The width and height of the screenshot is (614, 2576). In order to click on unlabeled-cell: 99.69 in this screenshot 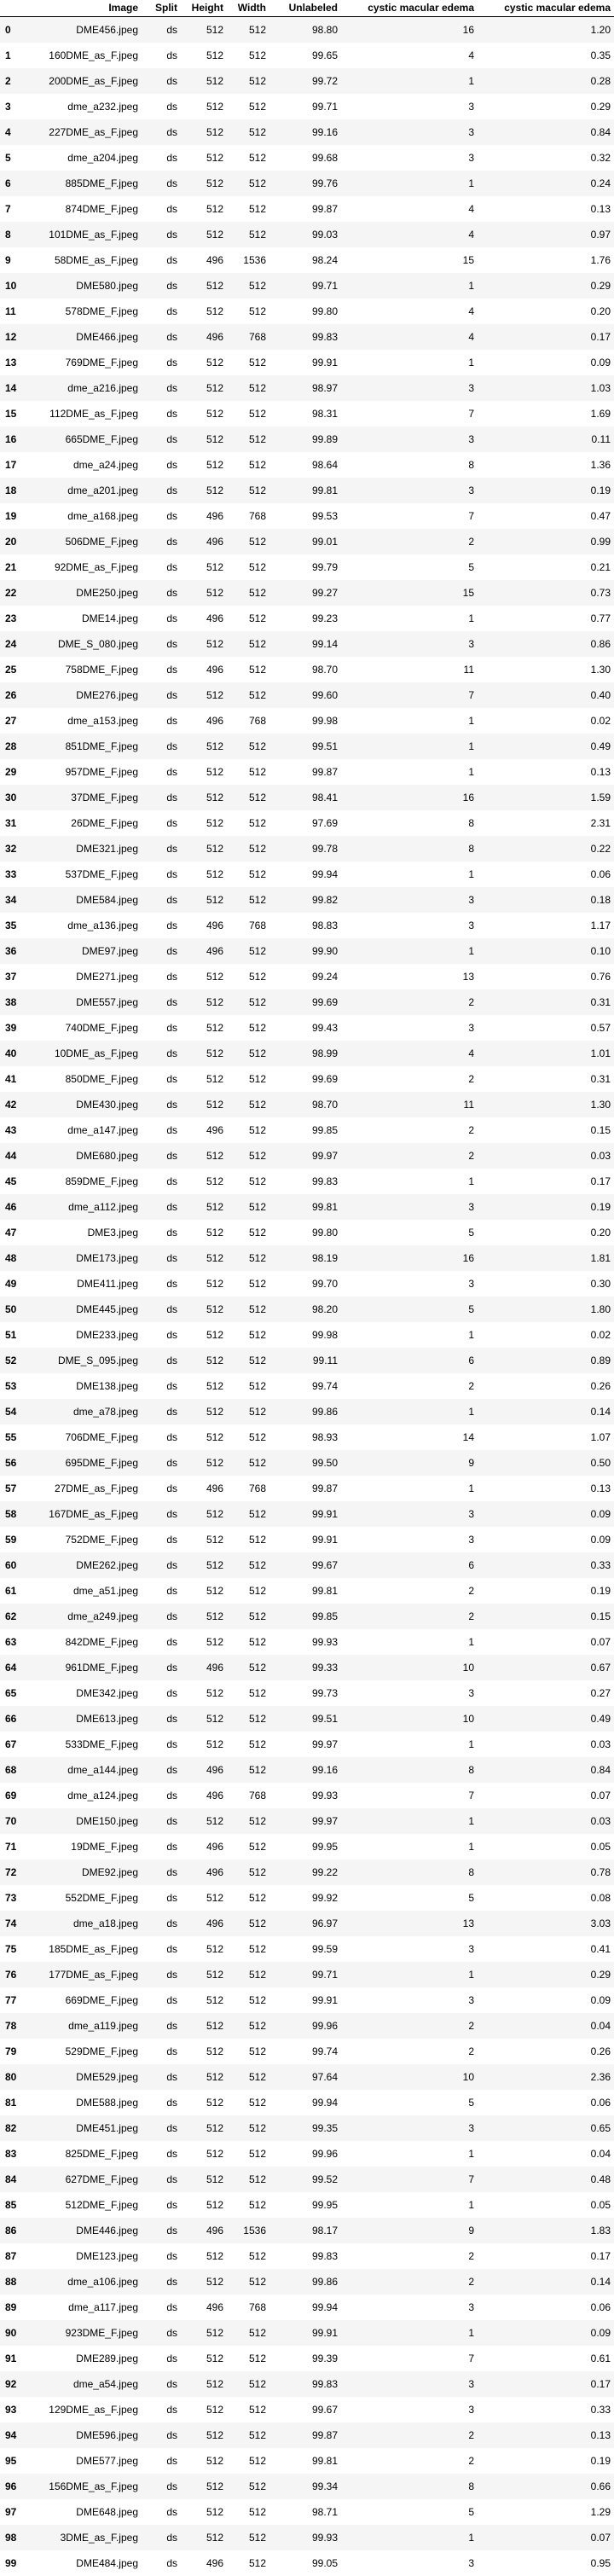, I will do `click(305, 1002)`.